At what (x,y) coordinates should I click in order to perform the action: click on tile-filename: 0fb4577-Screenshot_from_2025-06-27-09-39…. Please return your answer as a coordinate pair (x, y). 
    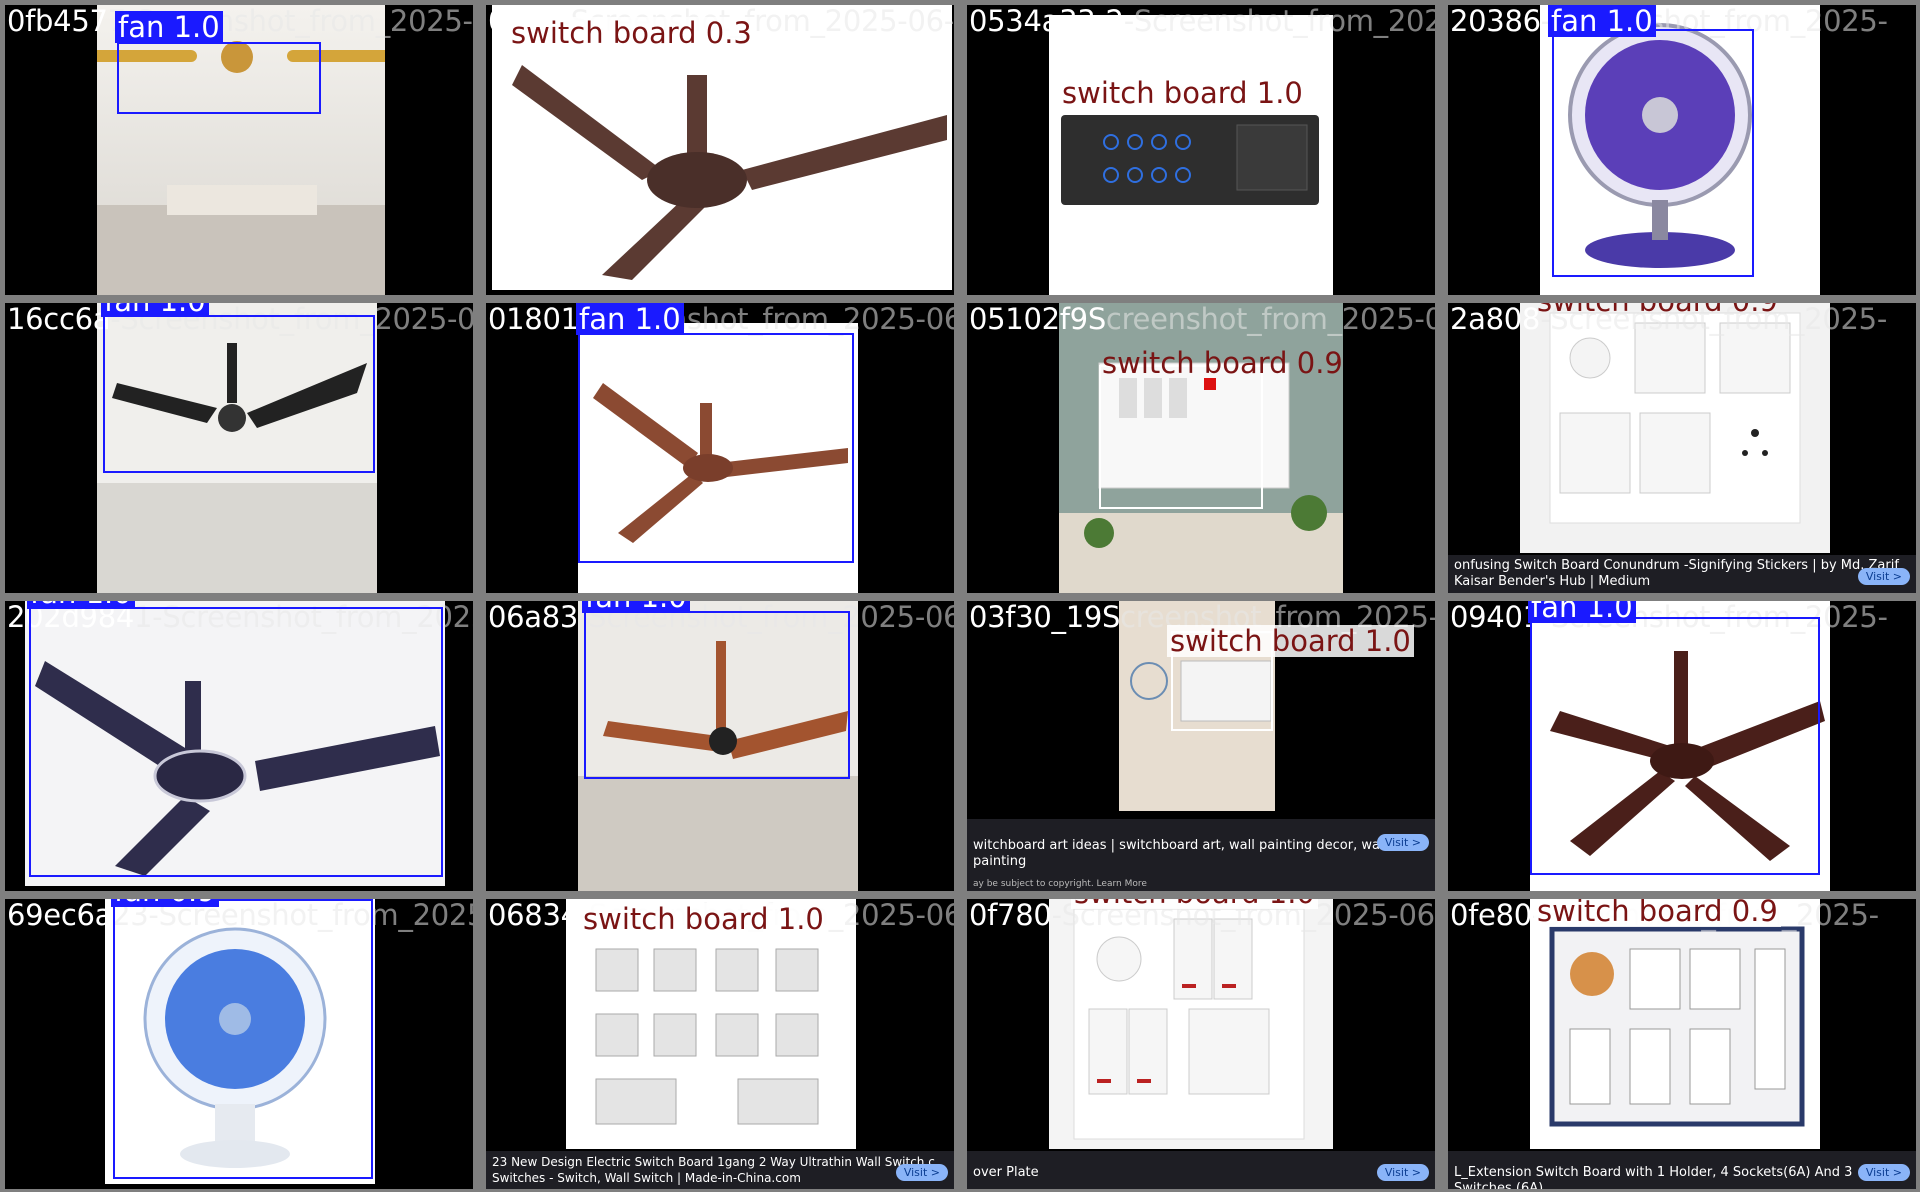
    Looking at the image, I should click on (240, 21).